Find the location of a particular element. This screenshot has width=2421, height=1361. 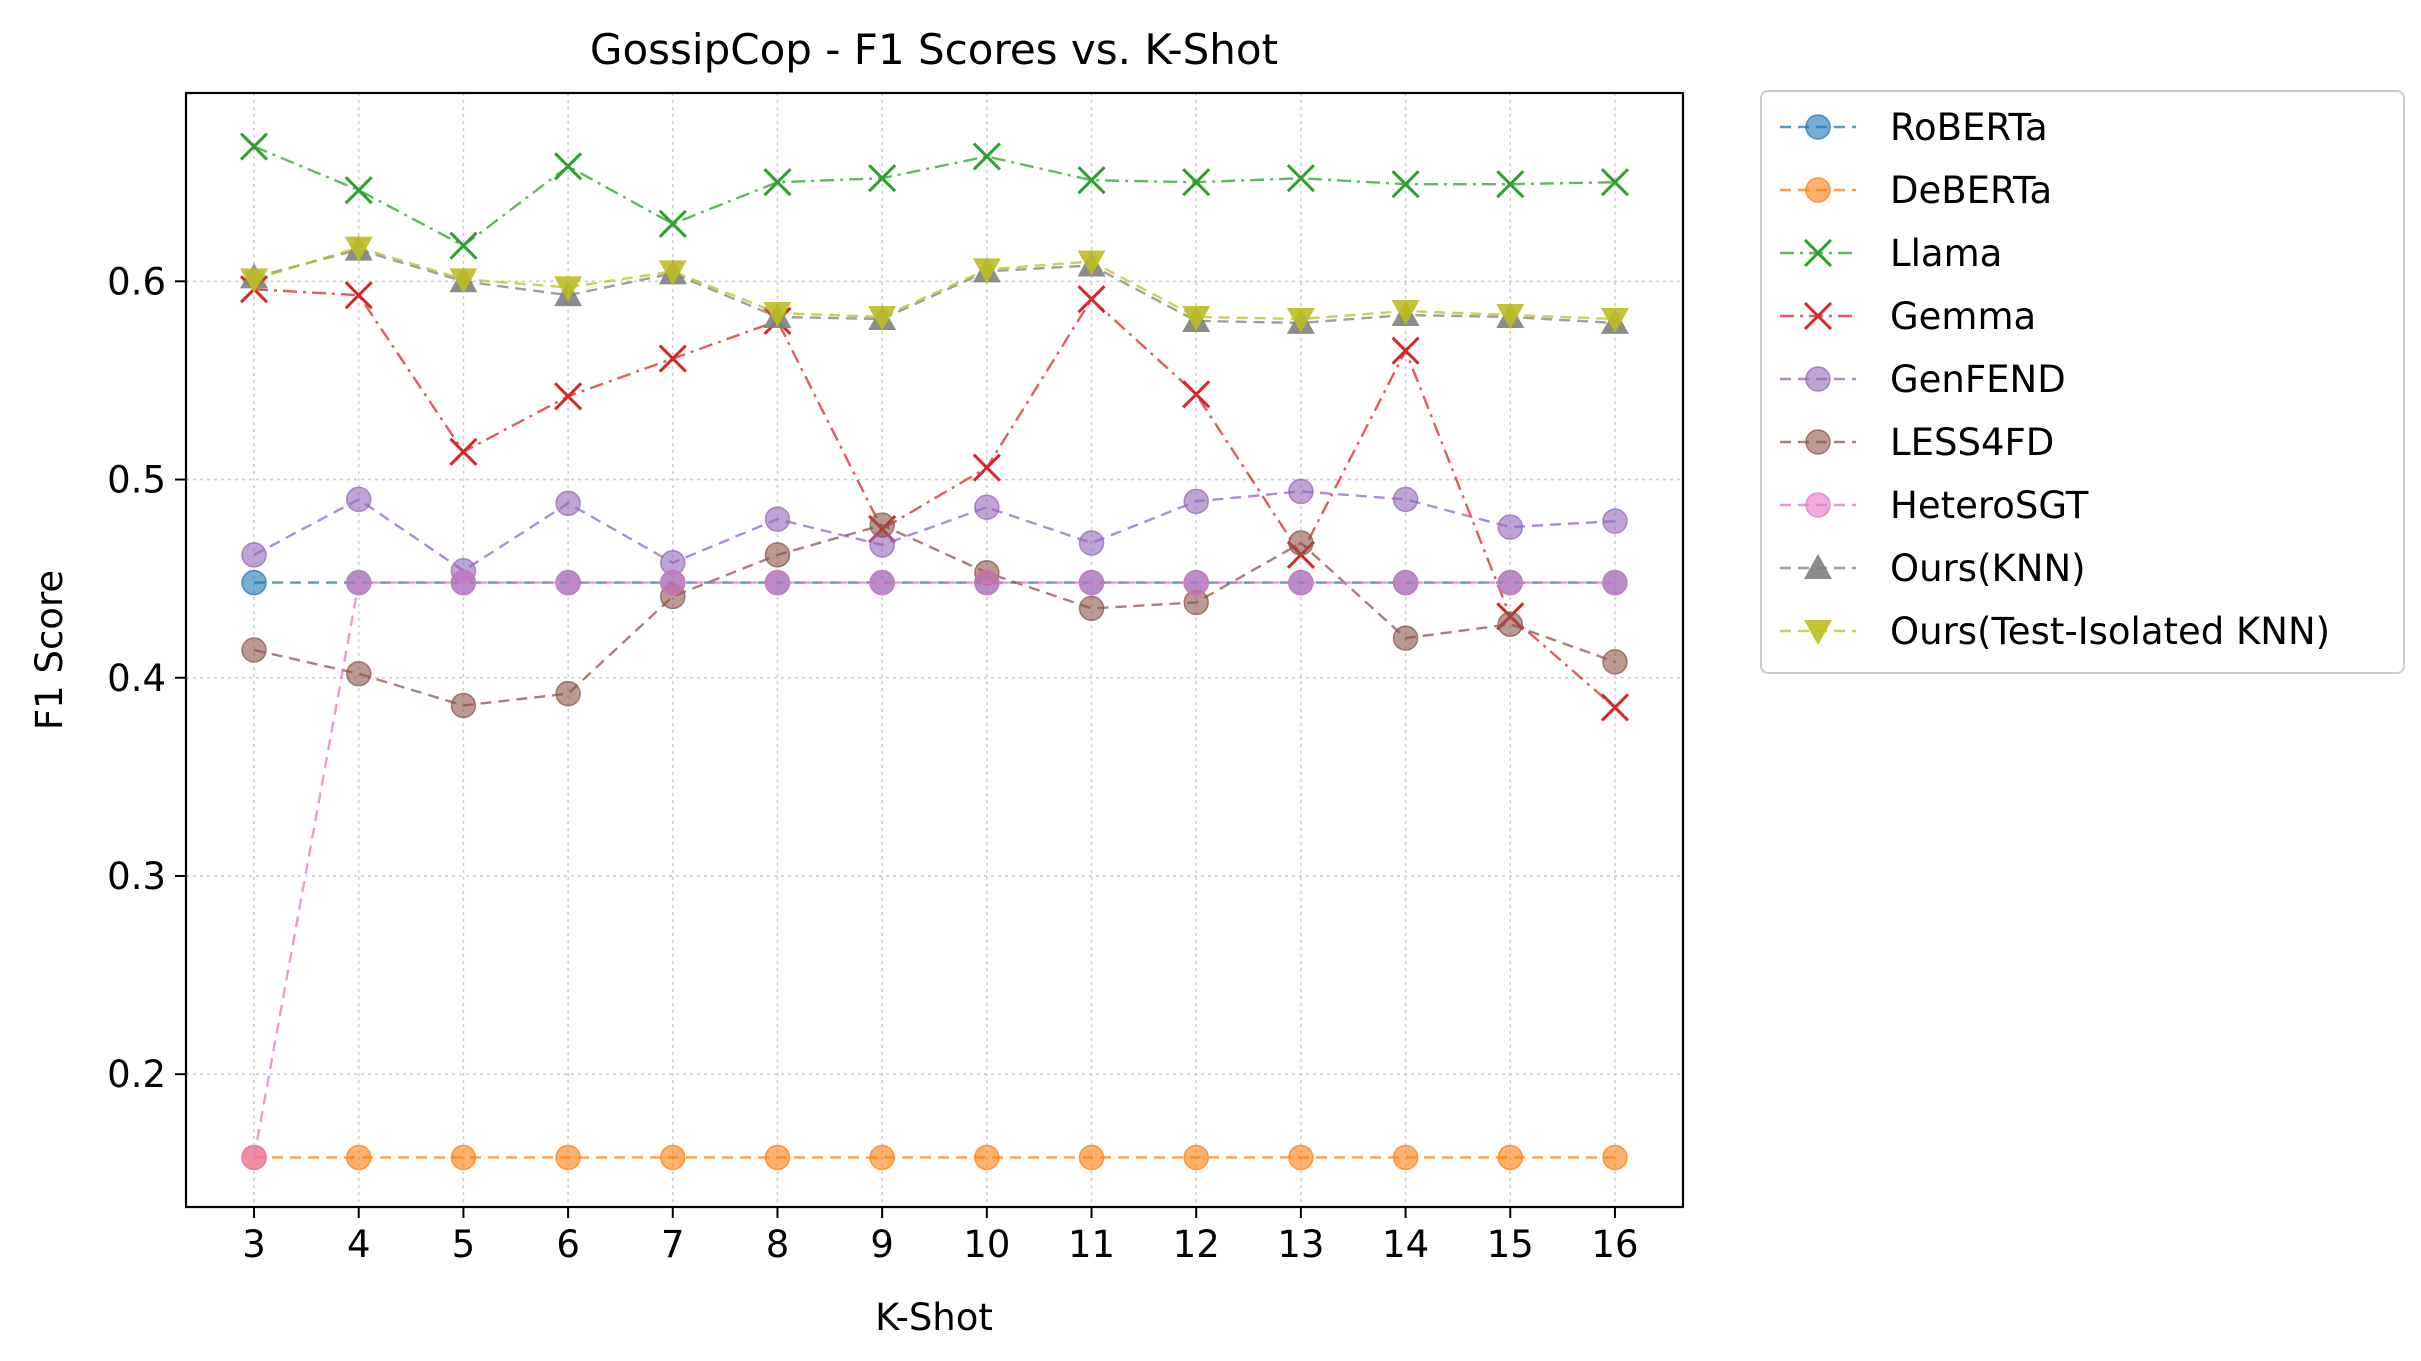

legend-item-ours-knn: Ours(KNN) is located at coordinates (1933, 568).